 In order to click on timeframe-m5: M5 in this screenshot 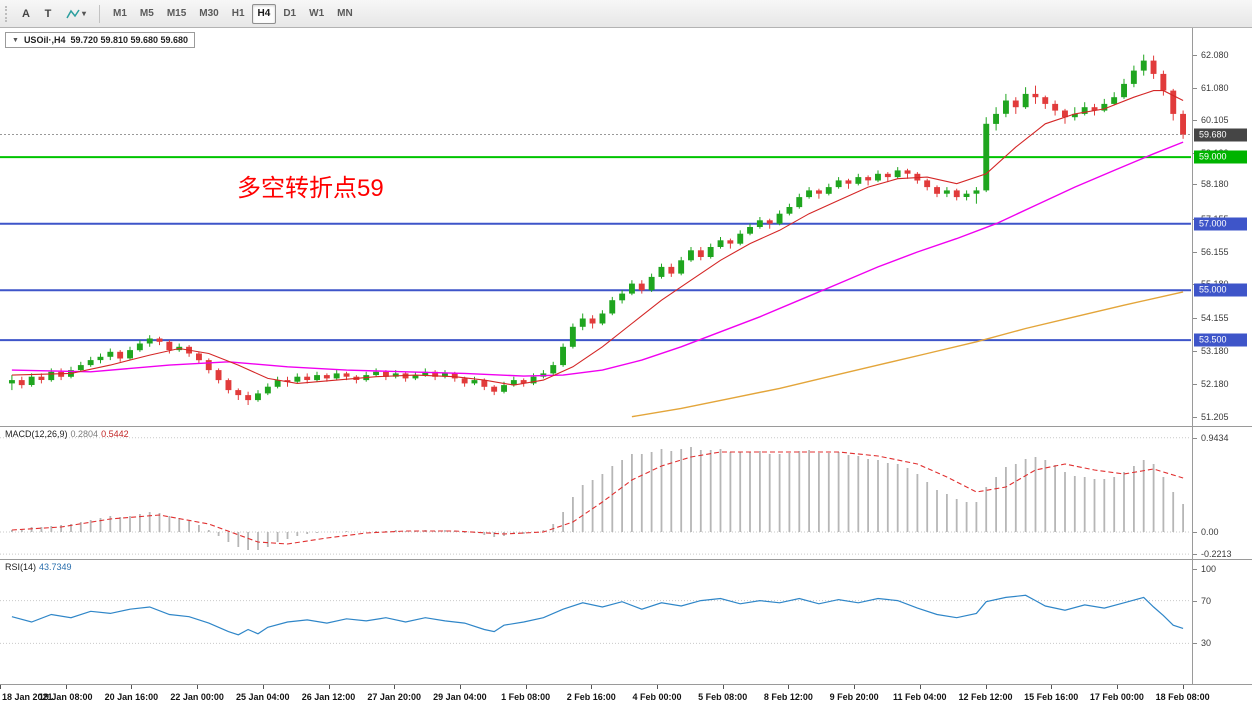, I will do `click(147, 14)`.